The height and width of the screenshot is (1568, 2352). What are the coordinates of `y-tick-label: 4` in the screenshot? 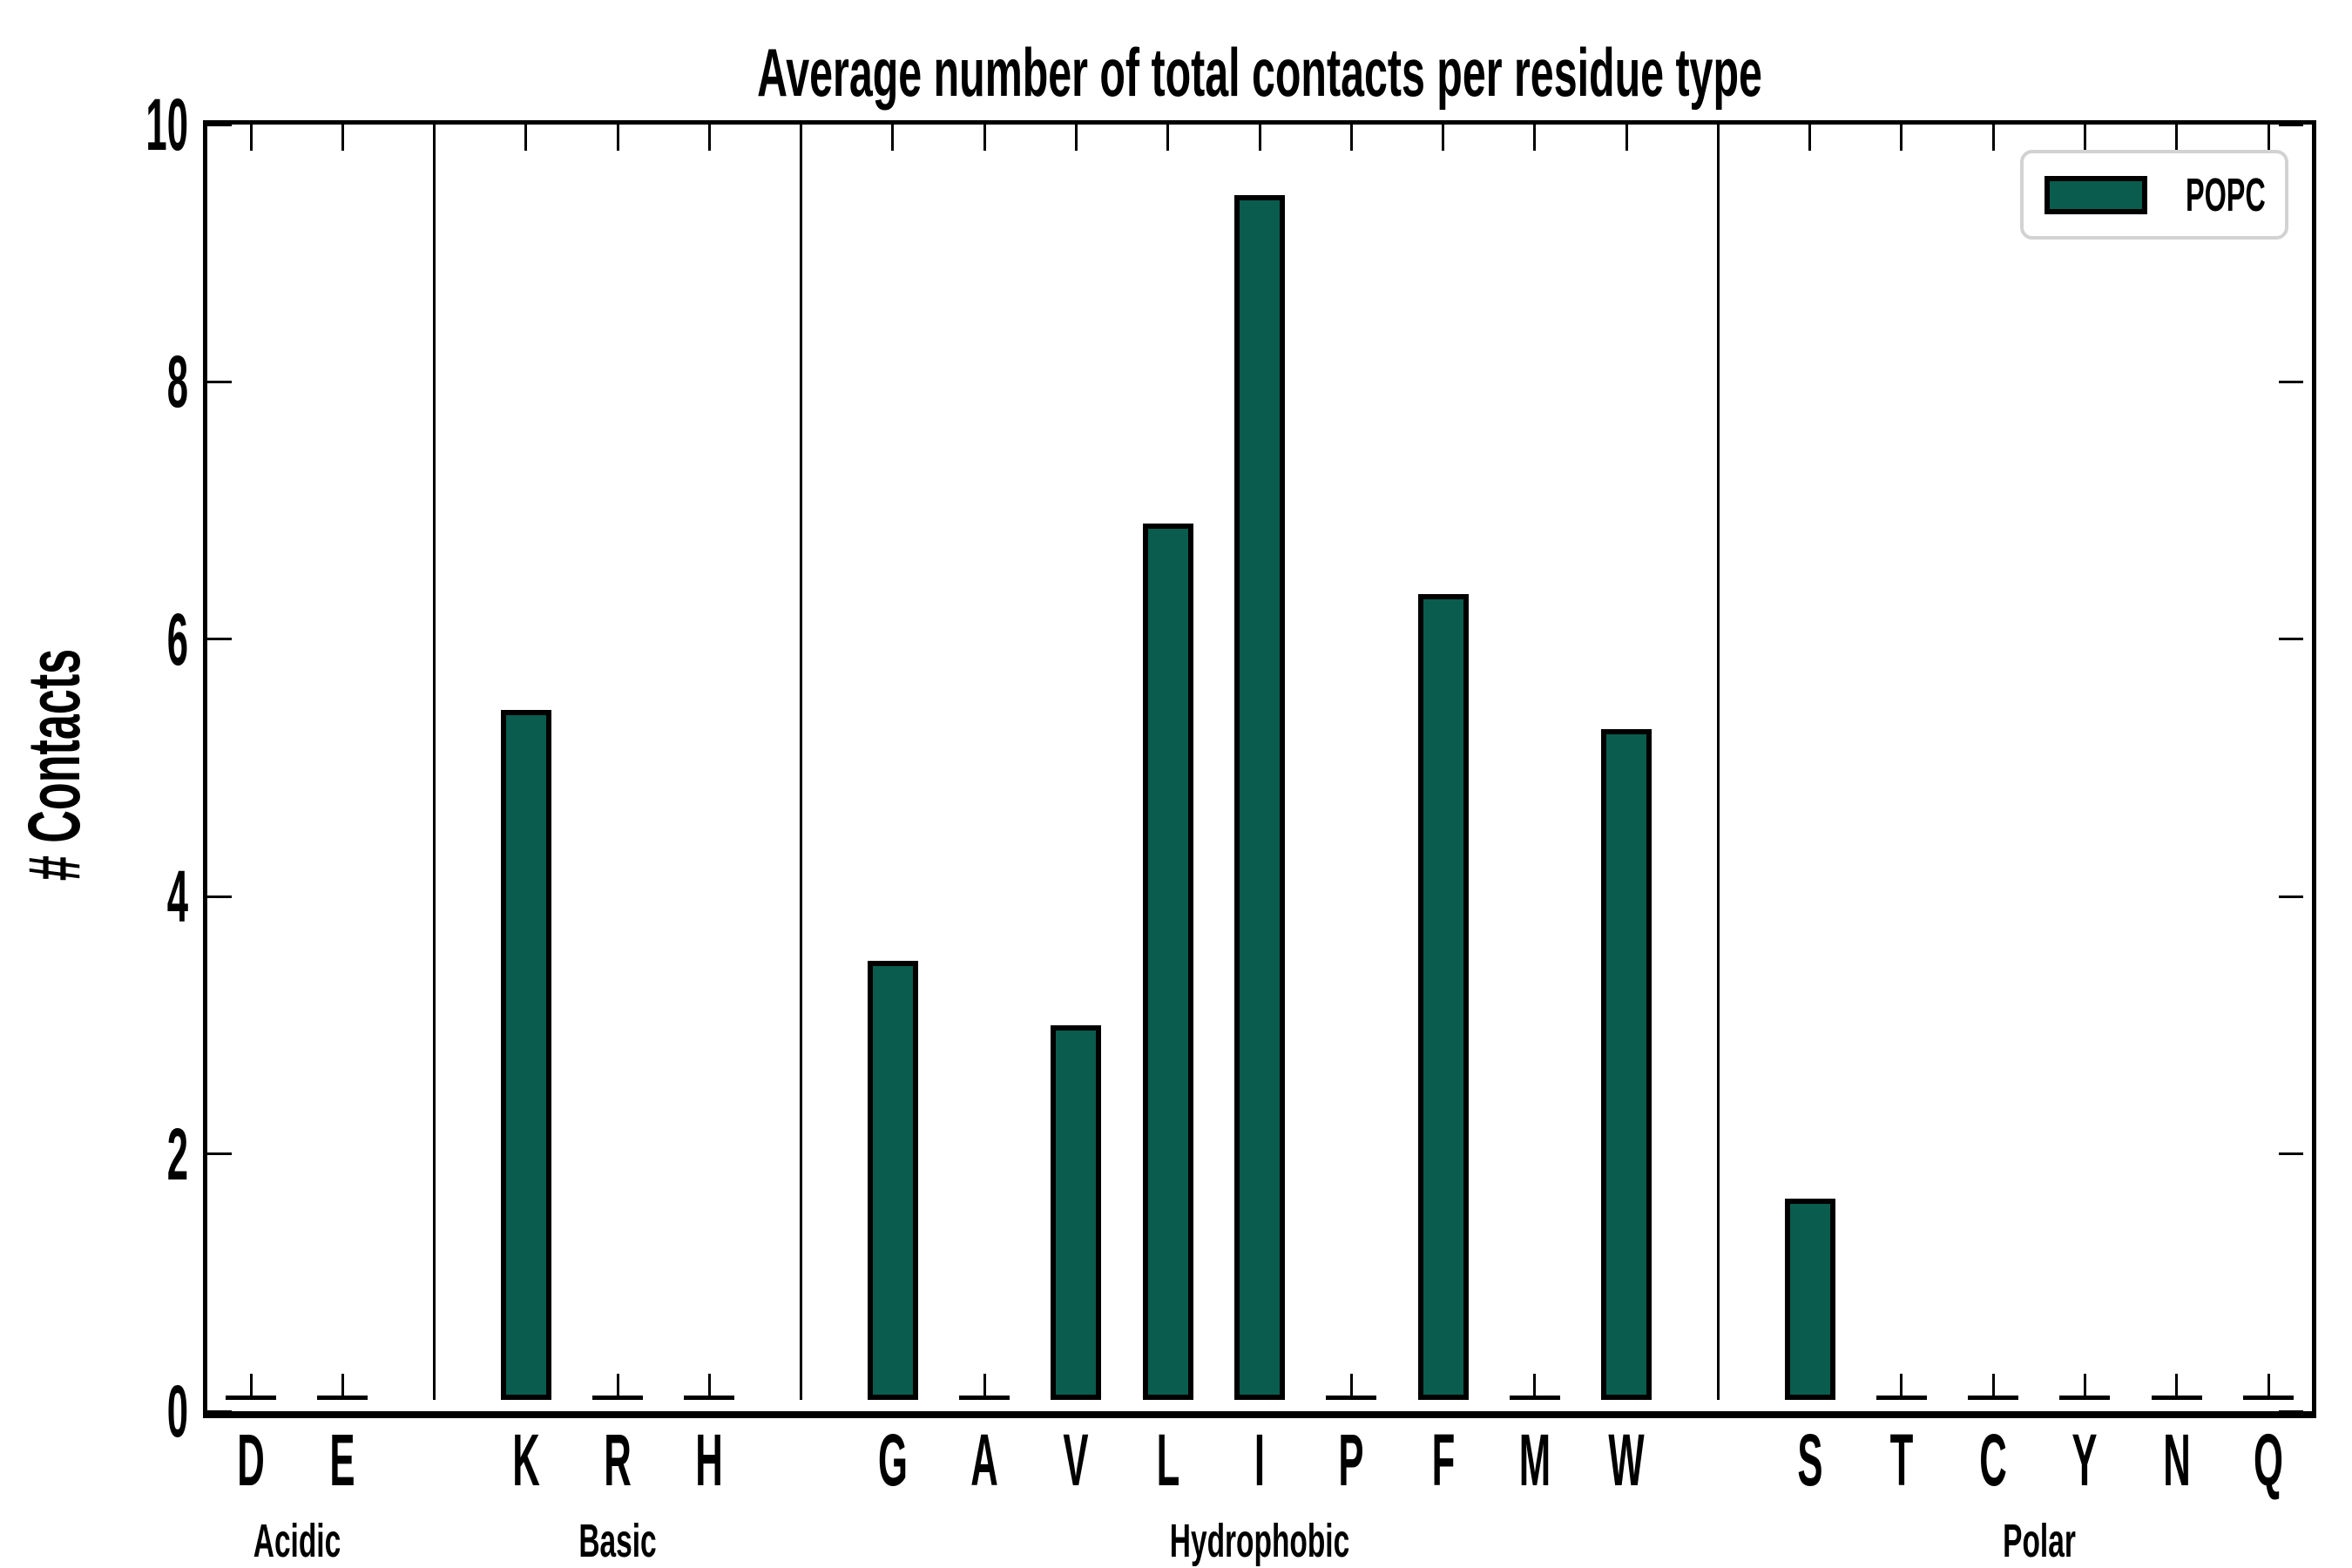 It's located at (177, 896).